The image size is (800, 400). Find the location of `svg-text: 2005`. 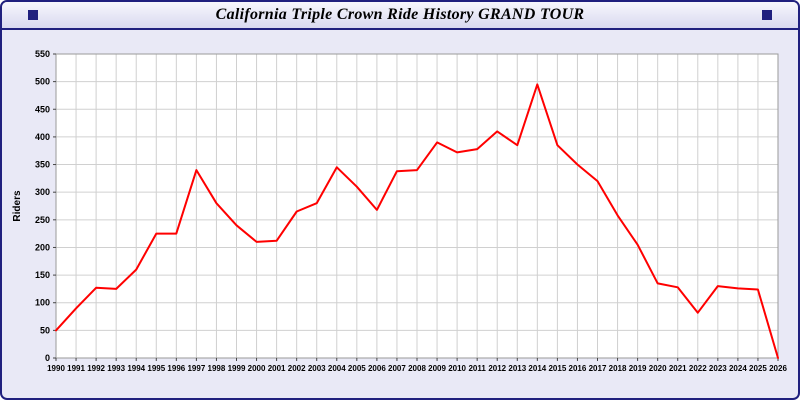

svg-text: 2005 is located at coordinates (357, 368).